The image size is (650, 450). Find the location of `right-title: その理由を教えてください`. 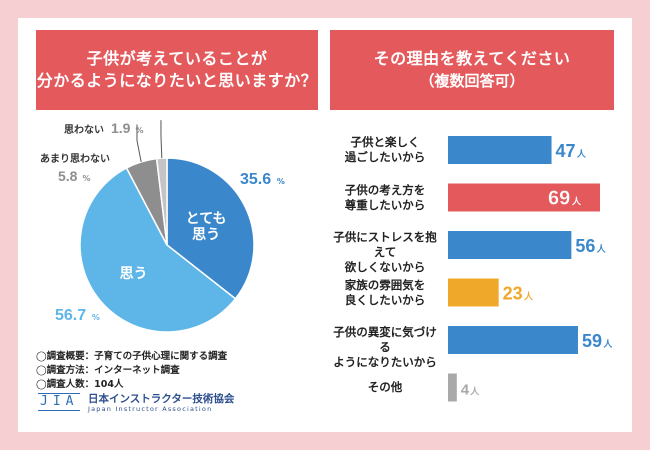

right-title: その理由を教えてください is located at coordinates (472, 58).